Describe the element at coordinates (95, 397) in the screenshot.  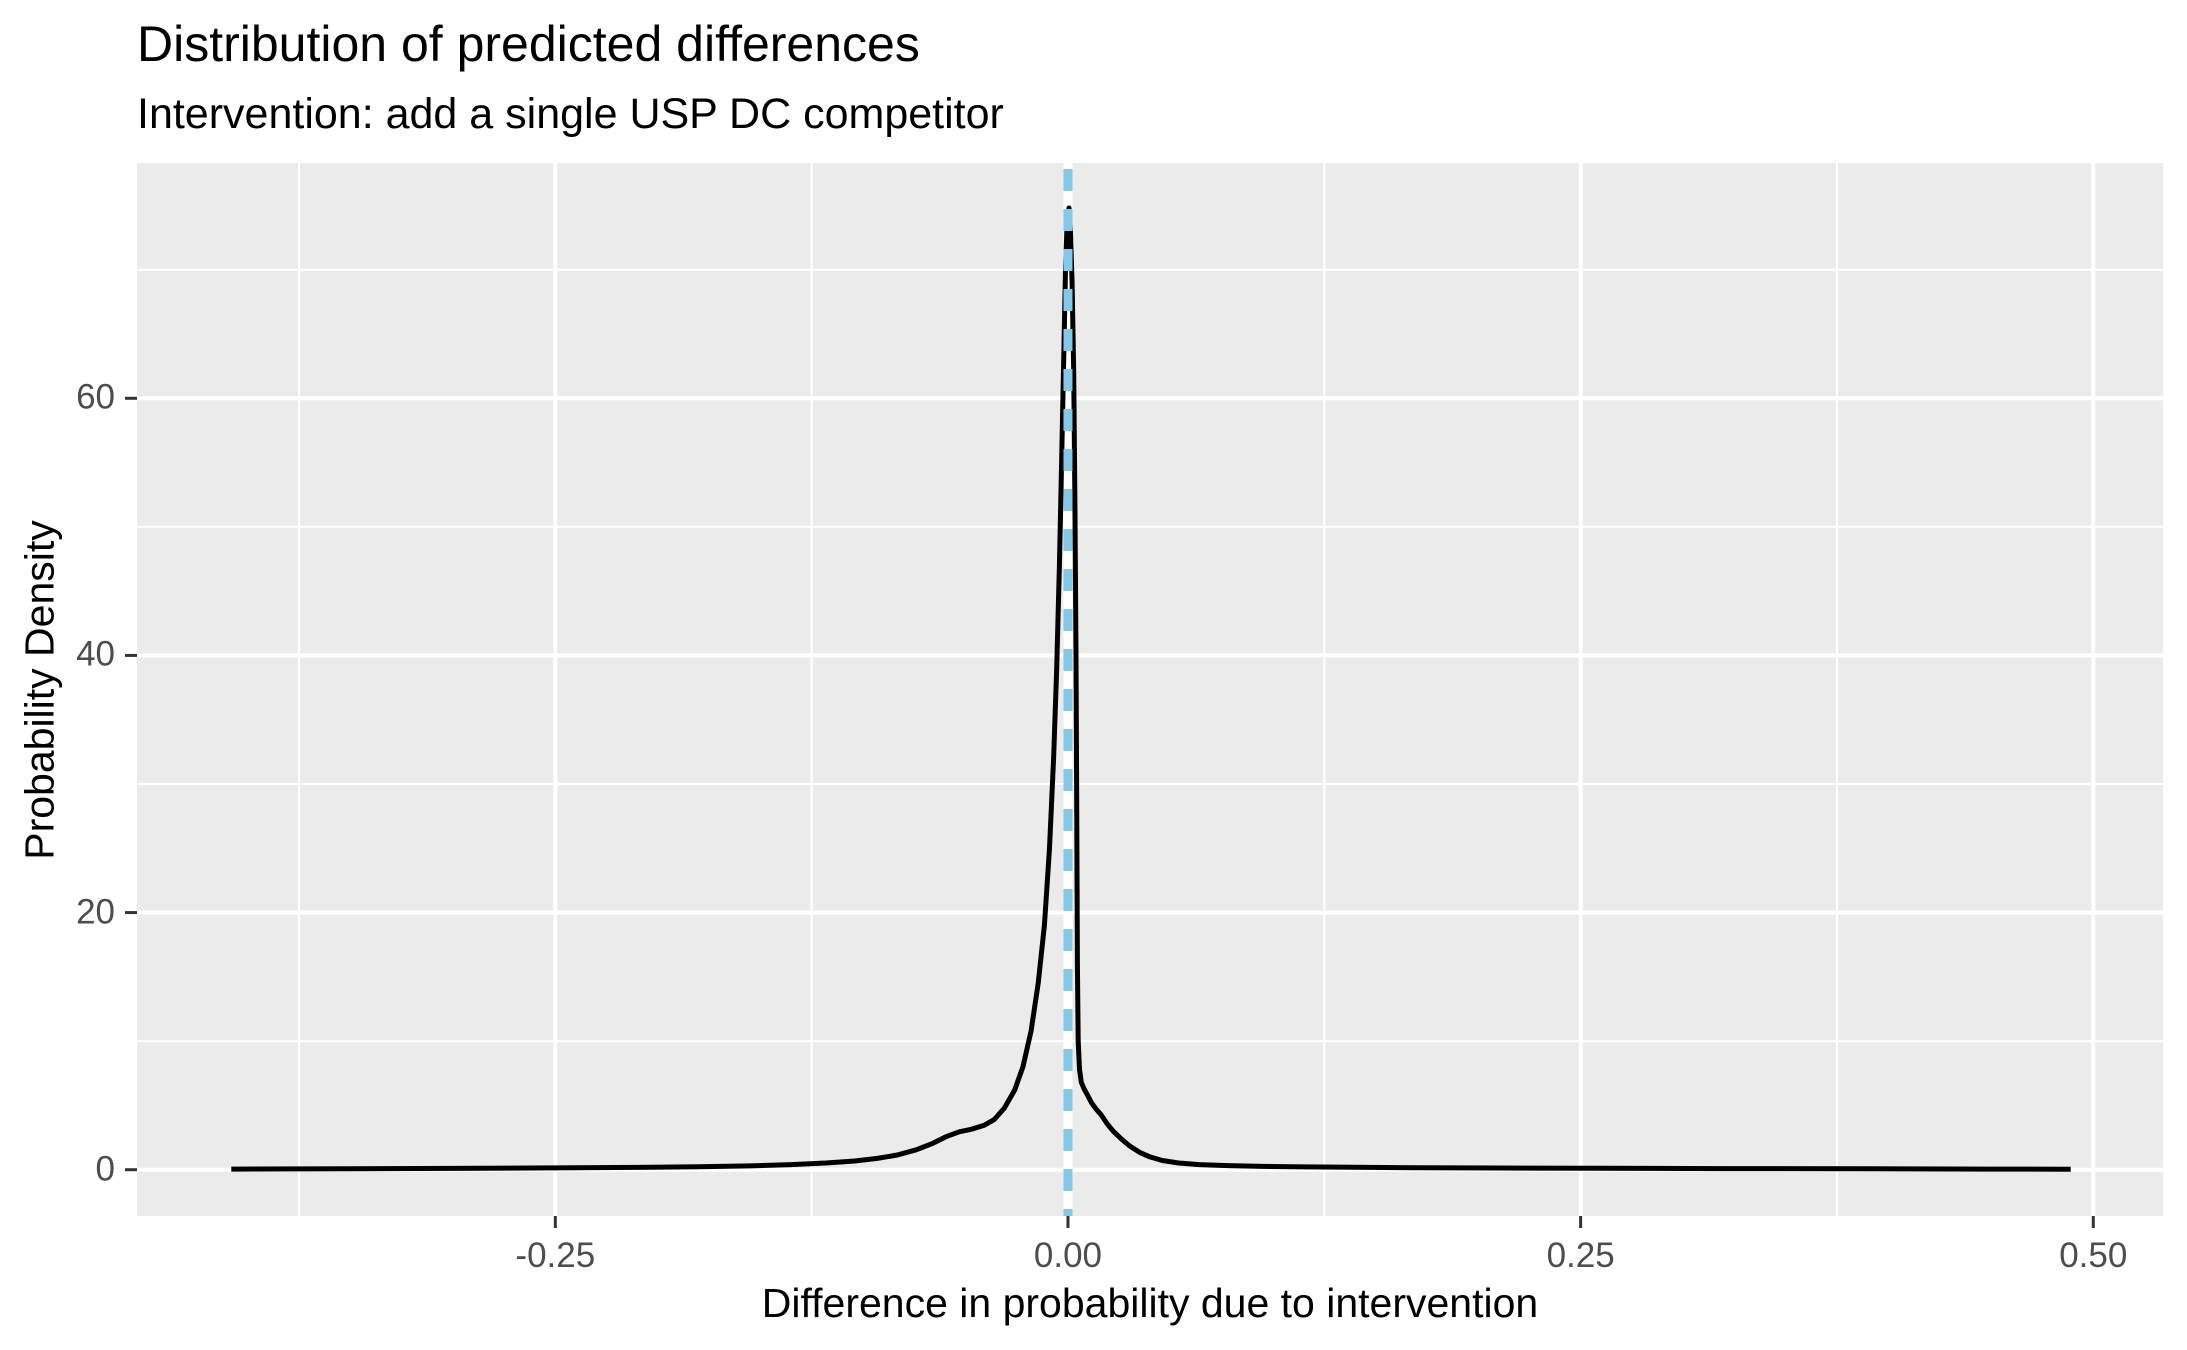
I see `y-tick-label: 60` at that location.